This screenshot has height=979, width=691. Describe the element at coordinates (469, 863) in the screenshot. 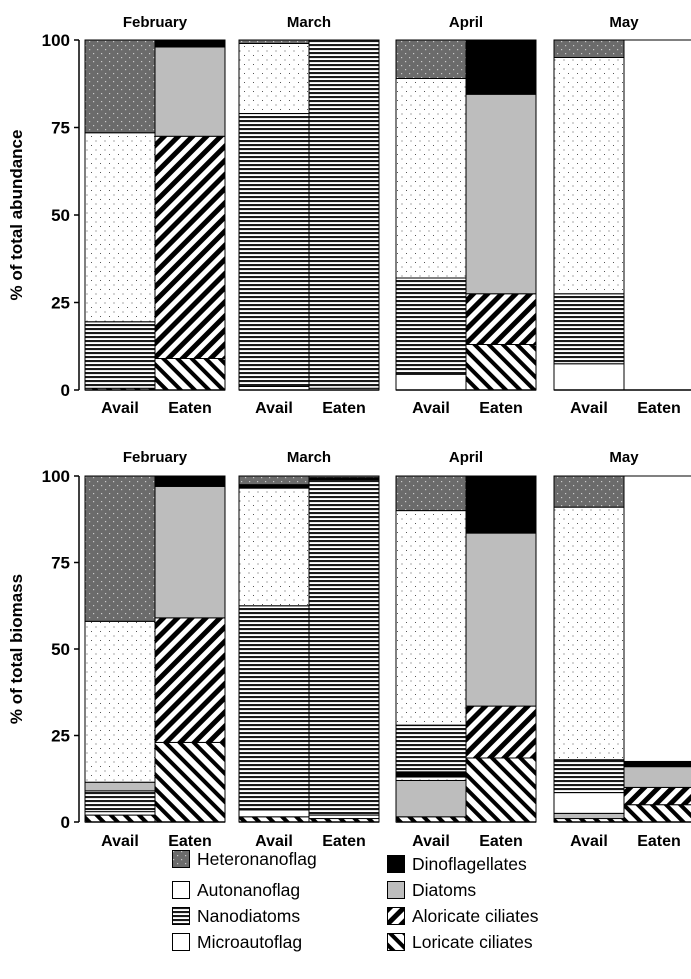

I see `legend-label: Dinoflagellates` at that location.